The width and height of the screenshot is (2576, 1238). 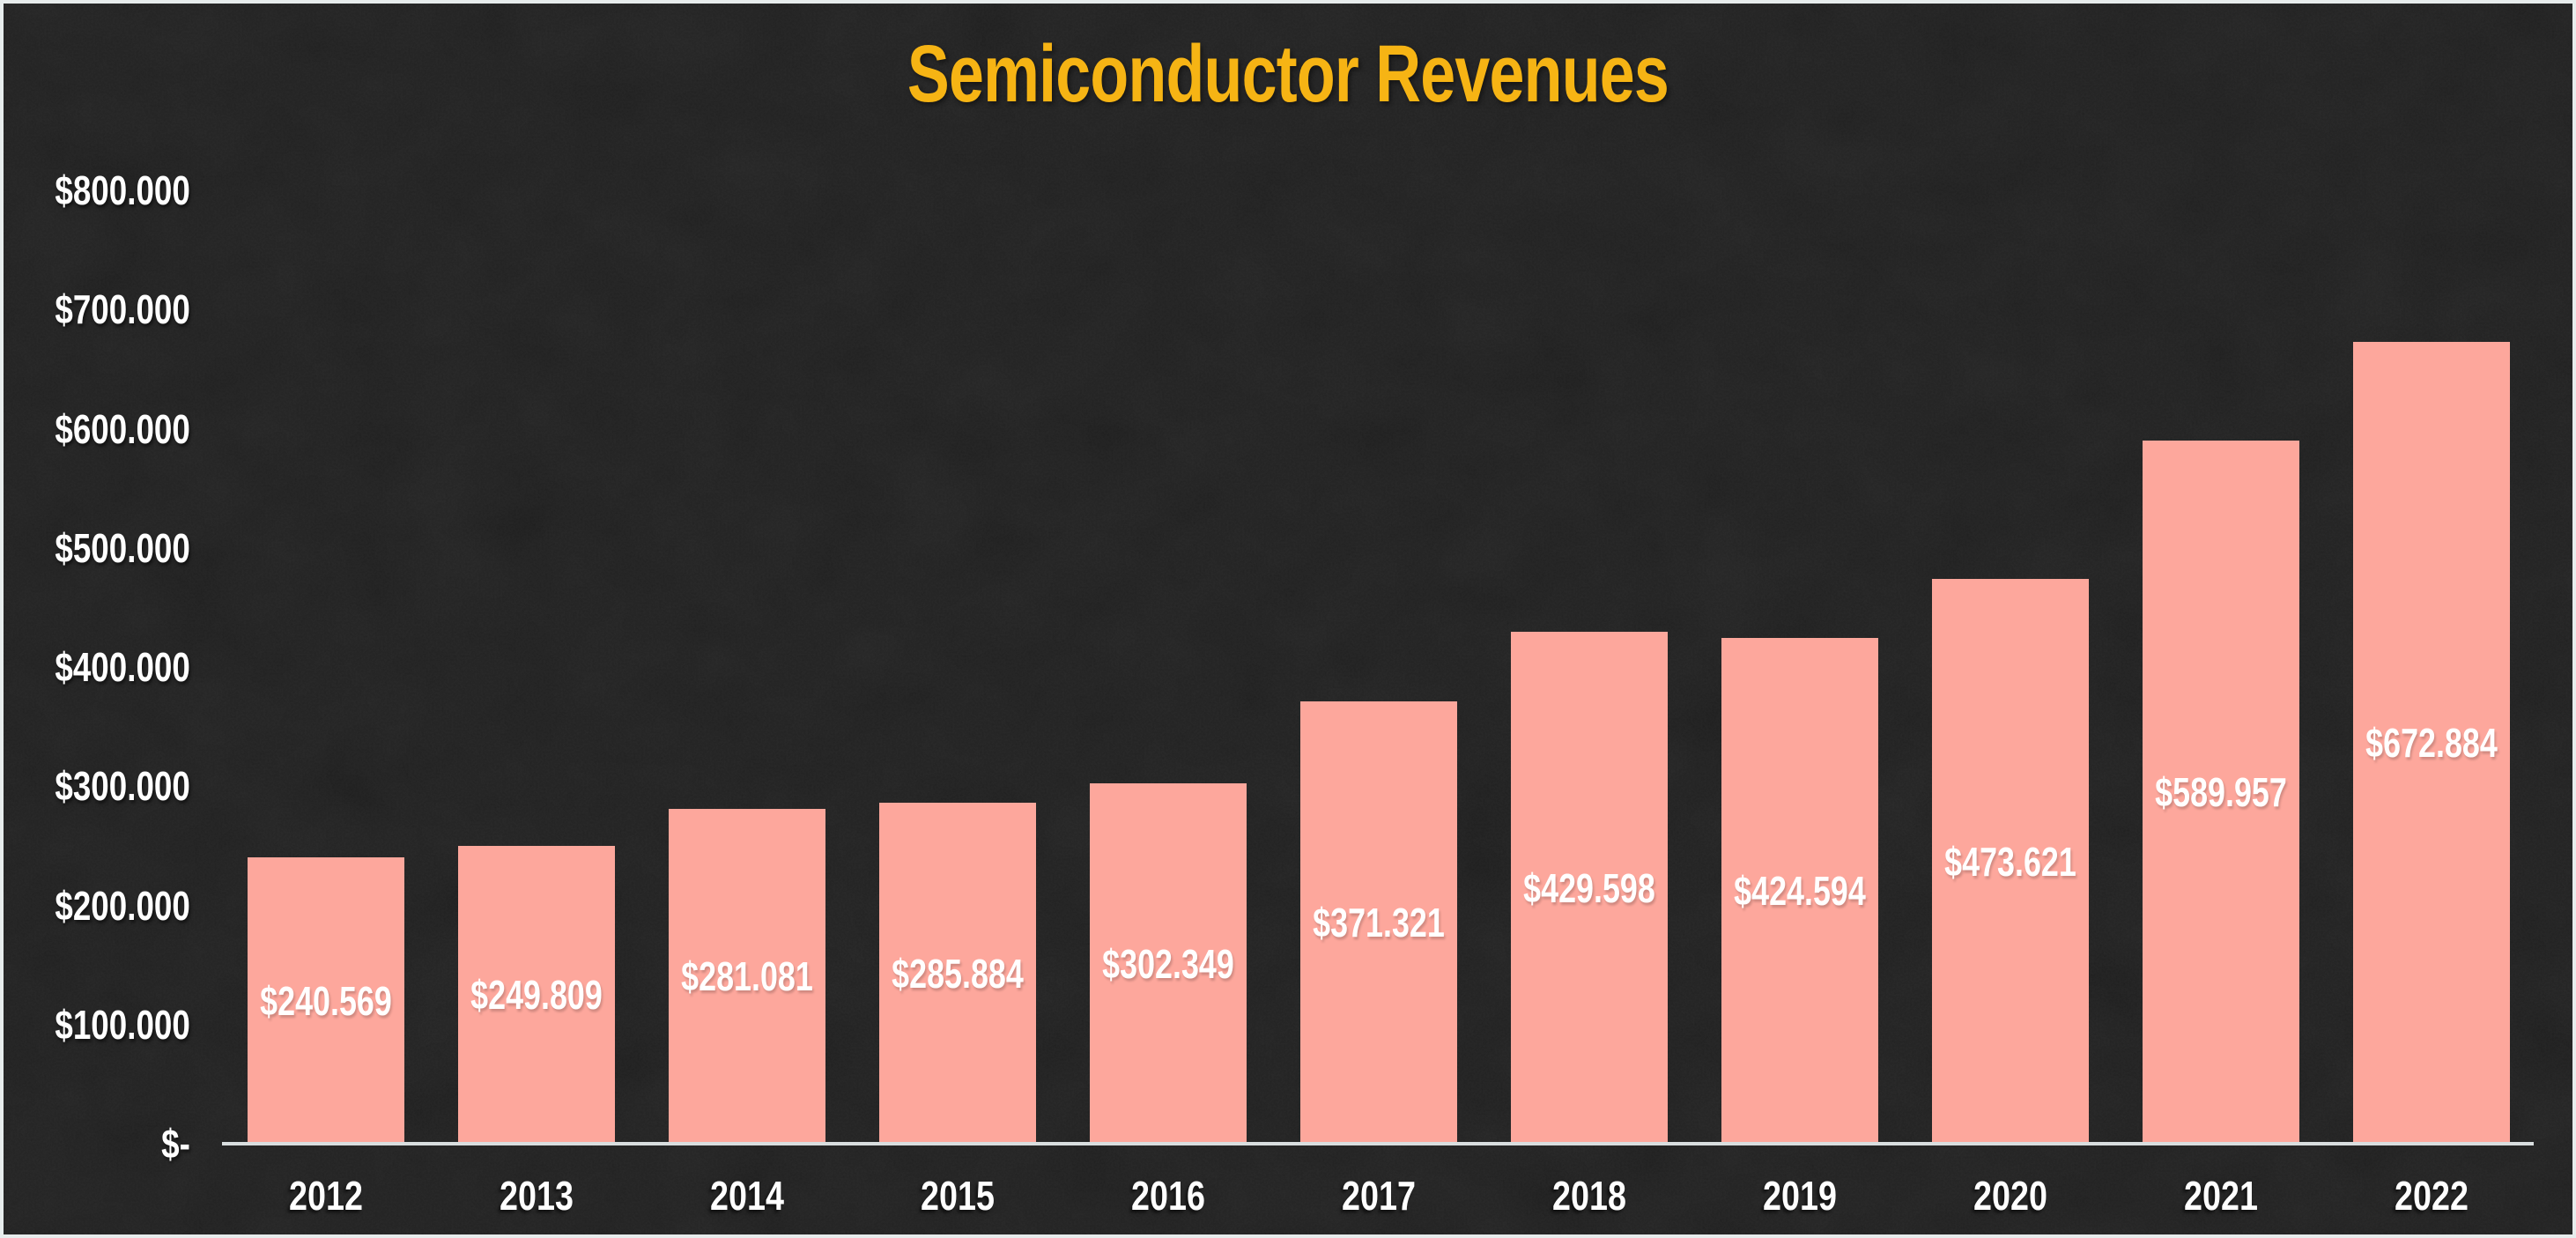 What do you see at coordinates (747, 1196) in the screenshot?
I see `x-axis-year-label: 2014` at bounding box center [747, 1196].